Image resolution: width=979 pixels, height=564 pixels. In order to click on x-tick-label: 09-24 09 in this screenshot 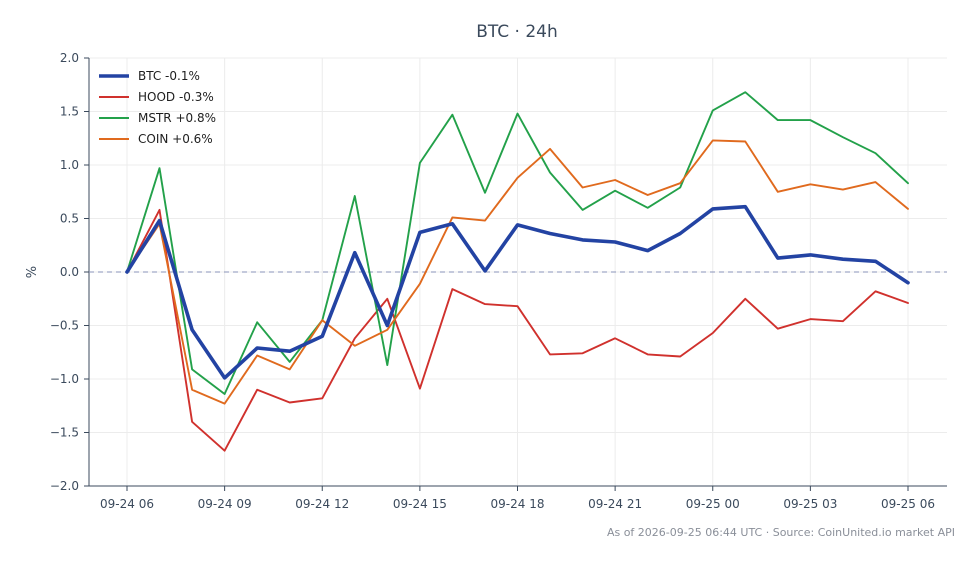, I will do `click(225, 504)`.